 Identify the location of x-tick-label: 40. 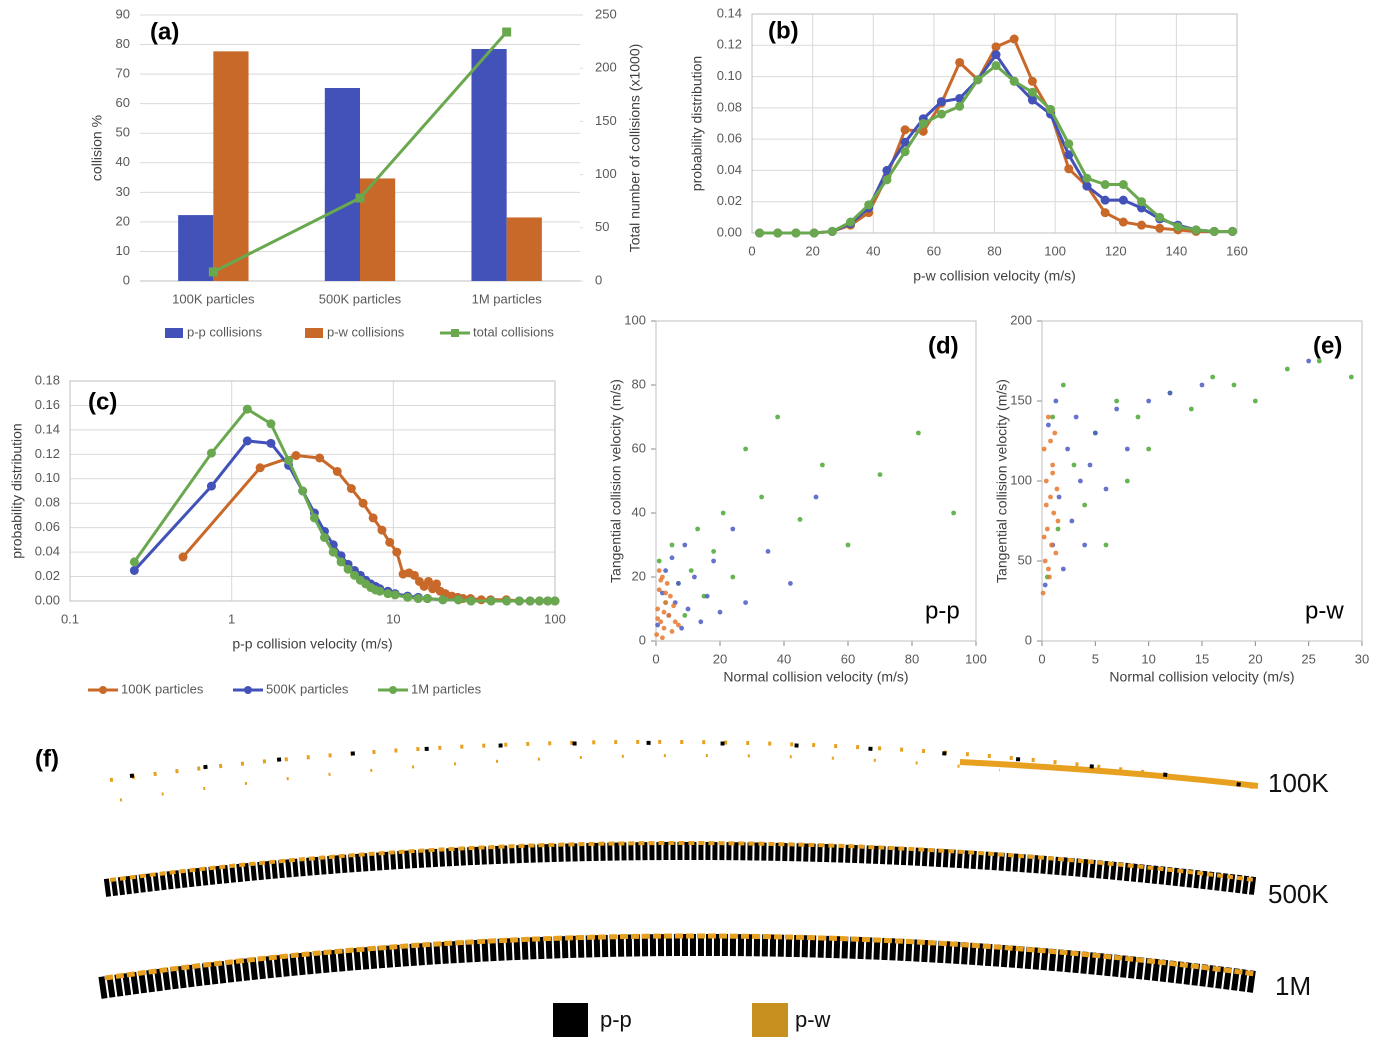
(784, 658).